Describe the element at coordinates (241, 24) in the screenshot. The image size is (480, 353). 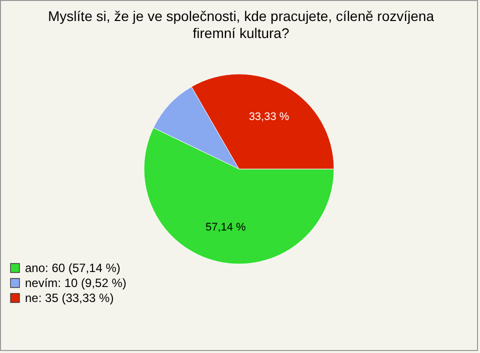
I see `chart-title: Myslíte si, že je ve společnosti, kde pracujete, cíleně rozvíjena firemní kultura?` at that location.